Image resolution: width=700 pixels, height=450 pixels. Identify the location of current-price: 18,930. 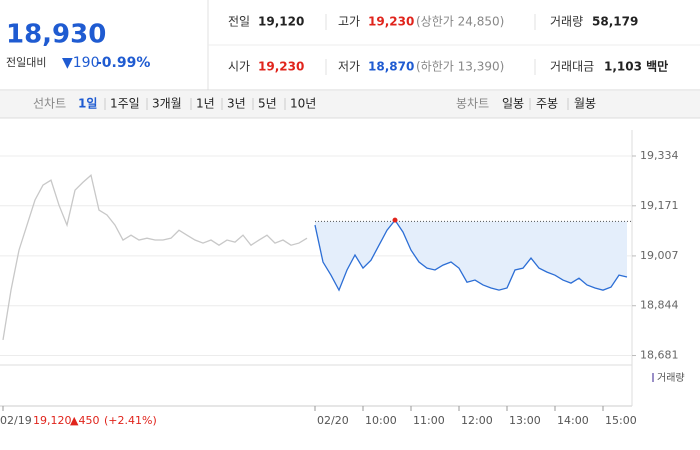
(56, 35).